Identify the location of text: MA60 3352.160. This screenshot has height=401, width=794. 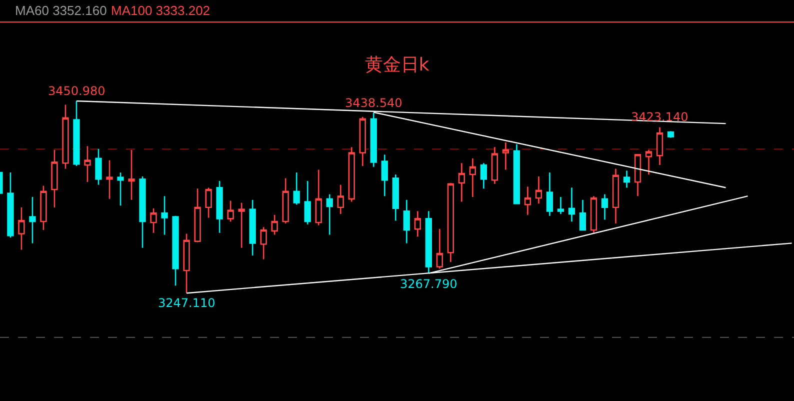
(61, 10).